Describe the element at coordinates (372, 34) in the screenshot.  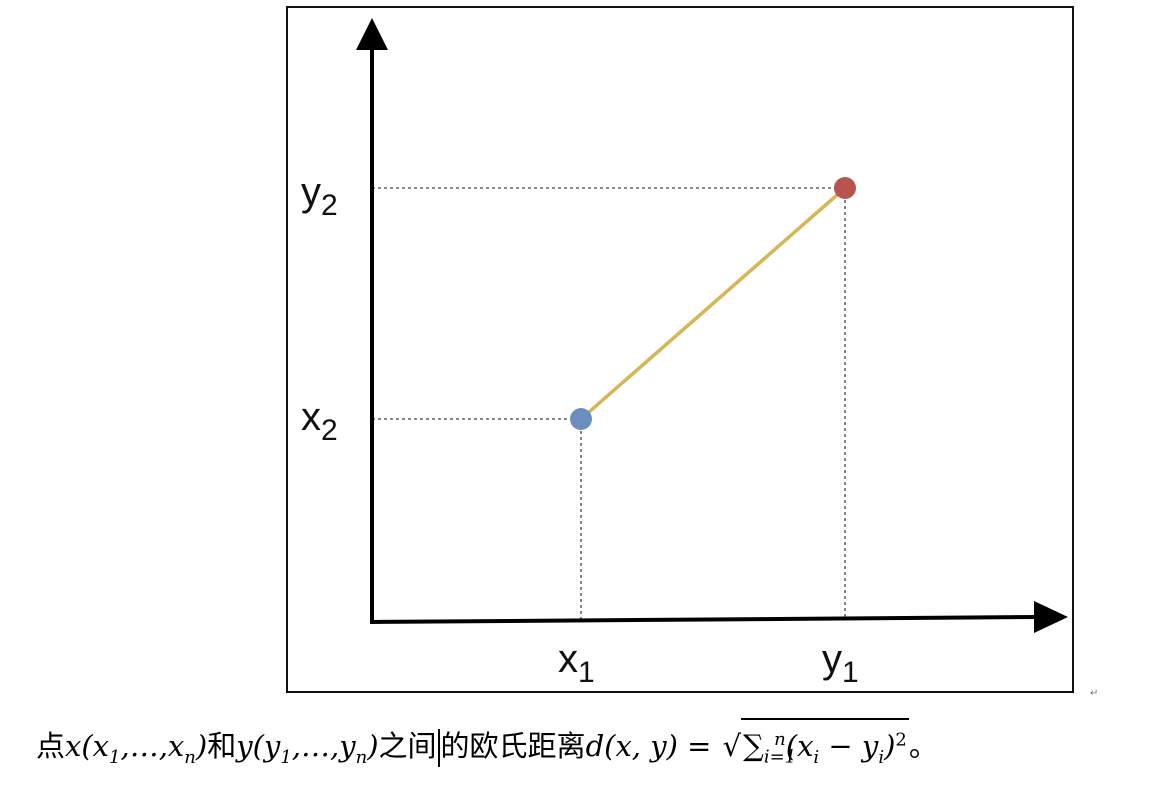
I see `y-axis-arrowhead` at that location.